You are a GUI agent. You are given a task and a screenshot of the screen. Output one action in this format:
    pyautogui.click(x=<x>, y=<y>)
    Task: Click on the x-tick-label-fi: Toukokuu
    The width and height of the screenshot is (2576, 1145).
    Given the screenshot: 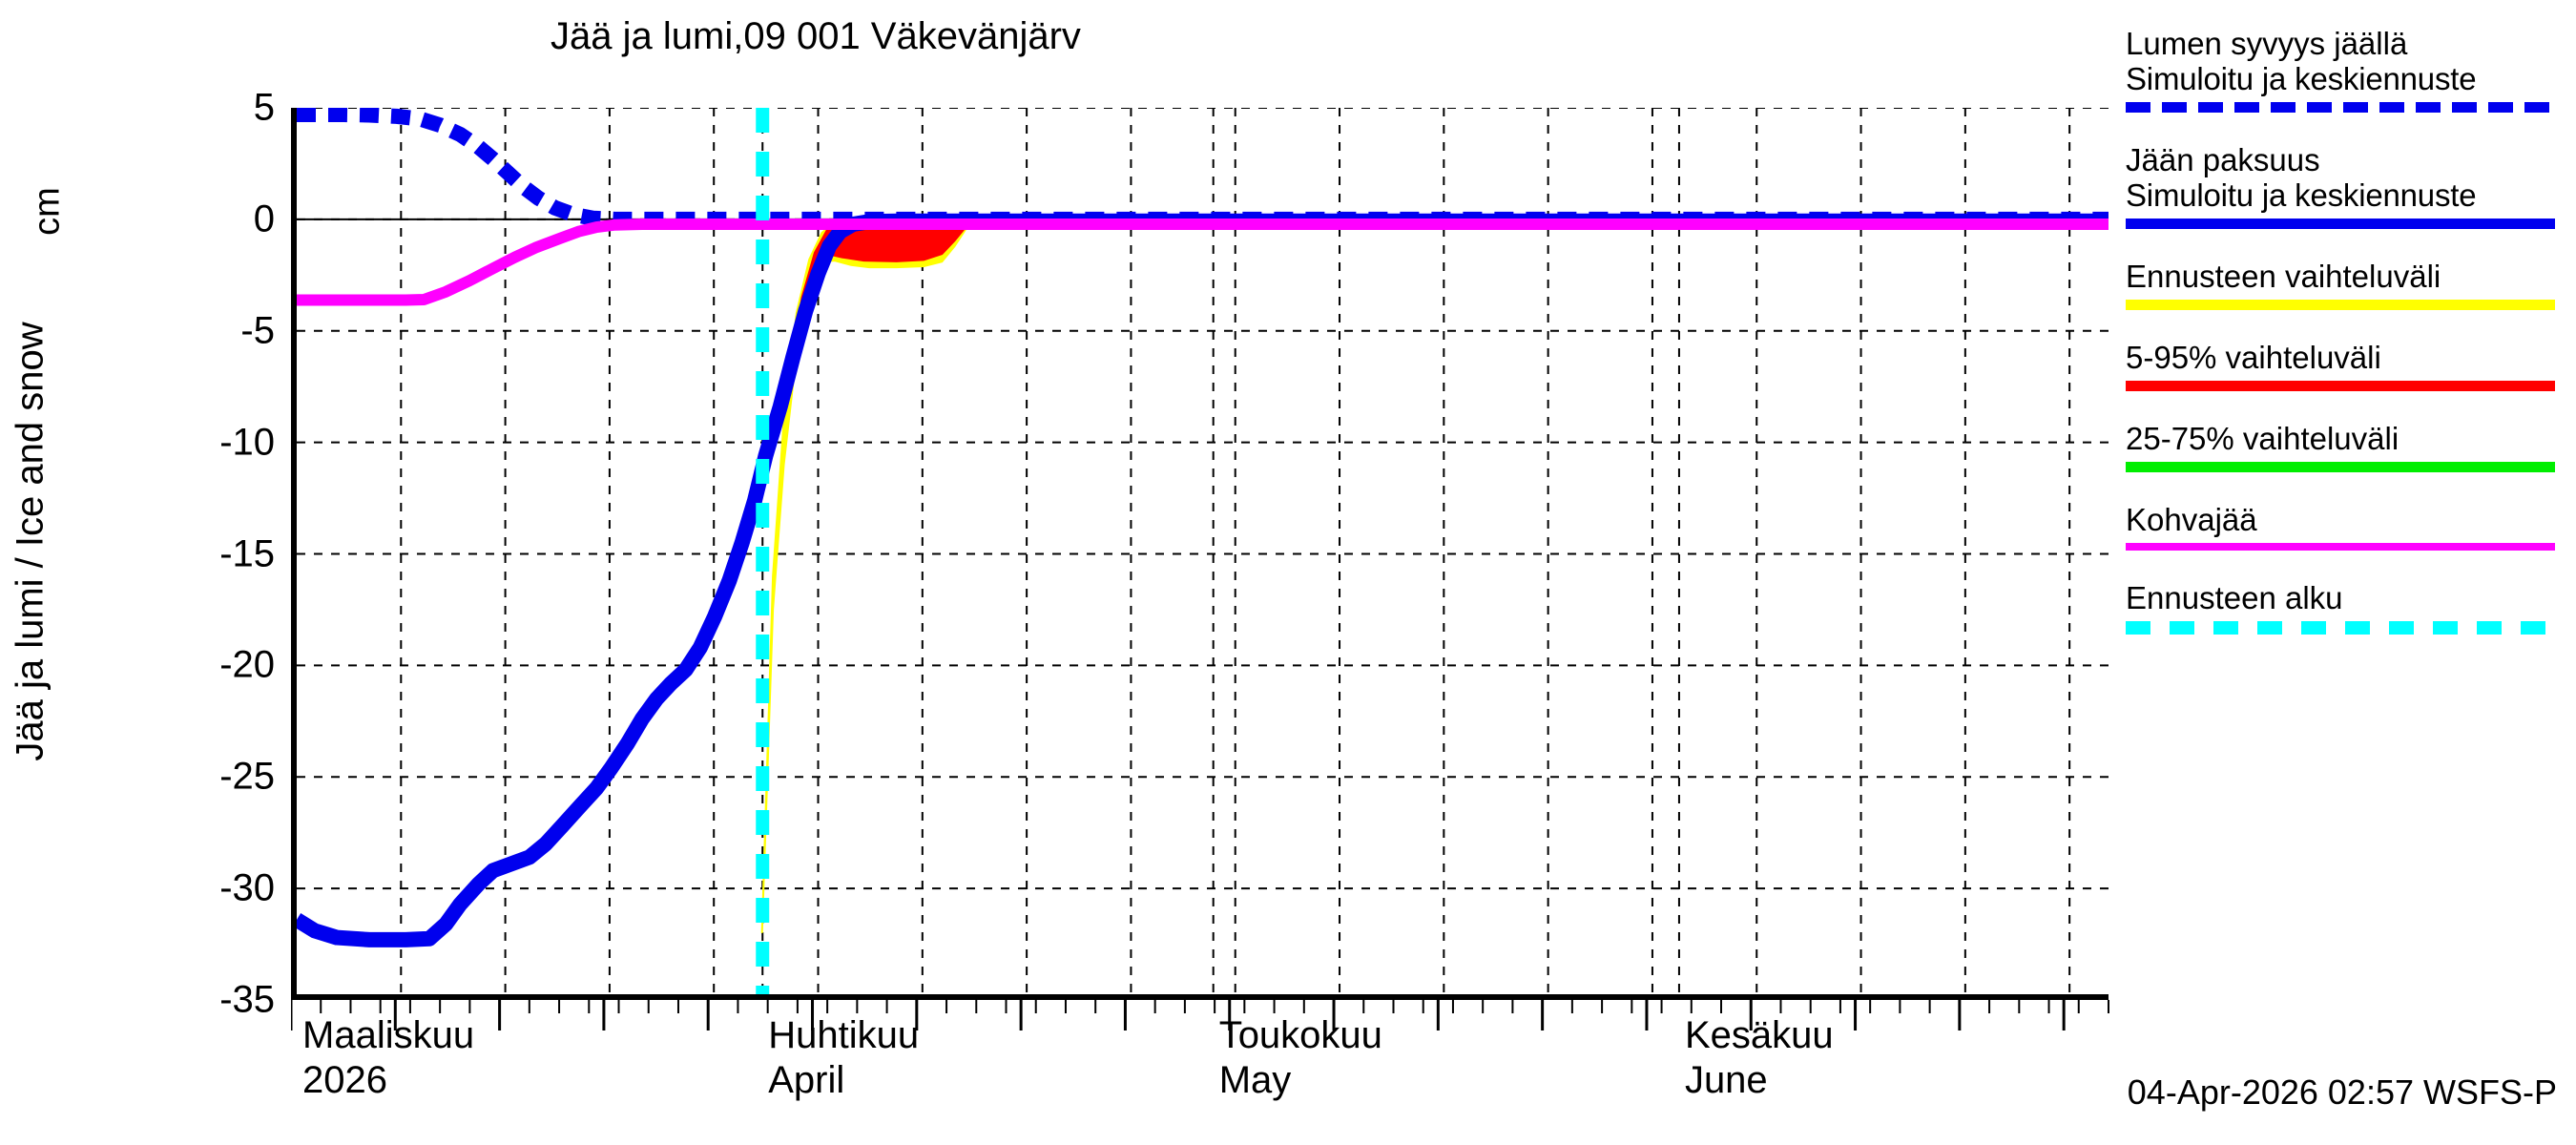 What is the action you would take?
    pyautogui.click(x=1300, y=1035)
    